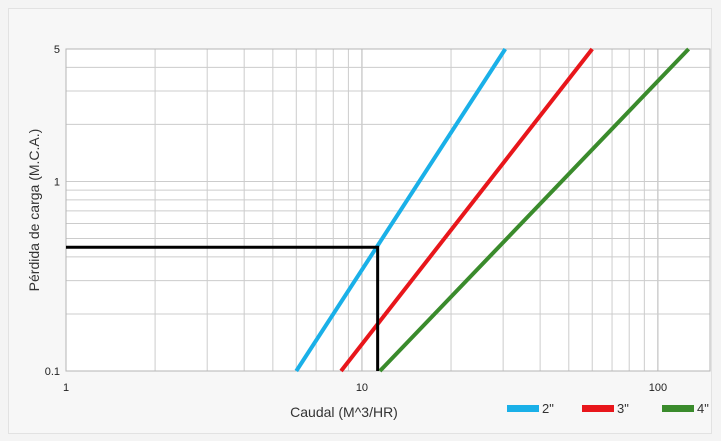 The height and width of the screenshot is (441, 721). What do you see at coordinates (362, 388) in the screenshot?
I see `x-tick-label: 10` at bounding box center [362, 388].